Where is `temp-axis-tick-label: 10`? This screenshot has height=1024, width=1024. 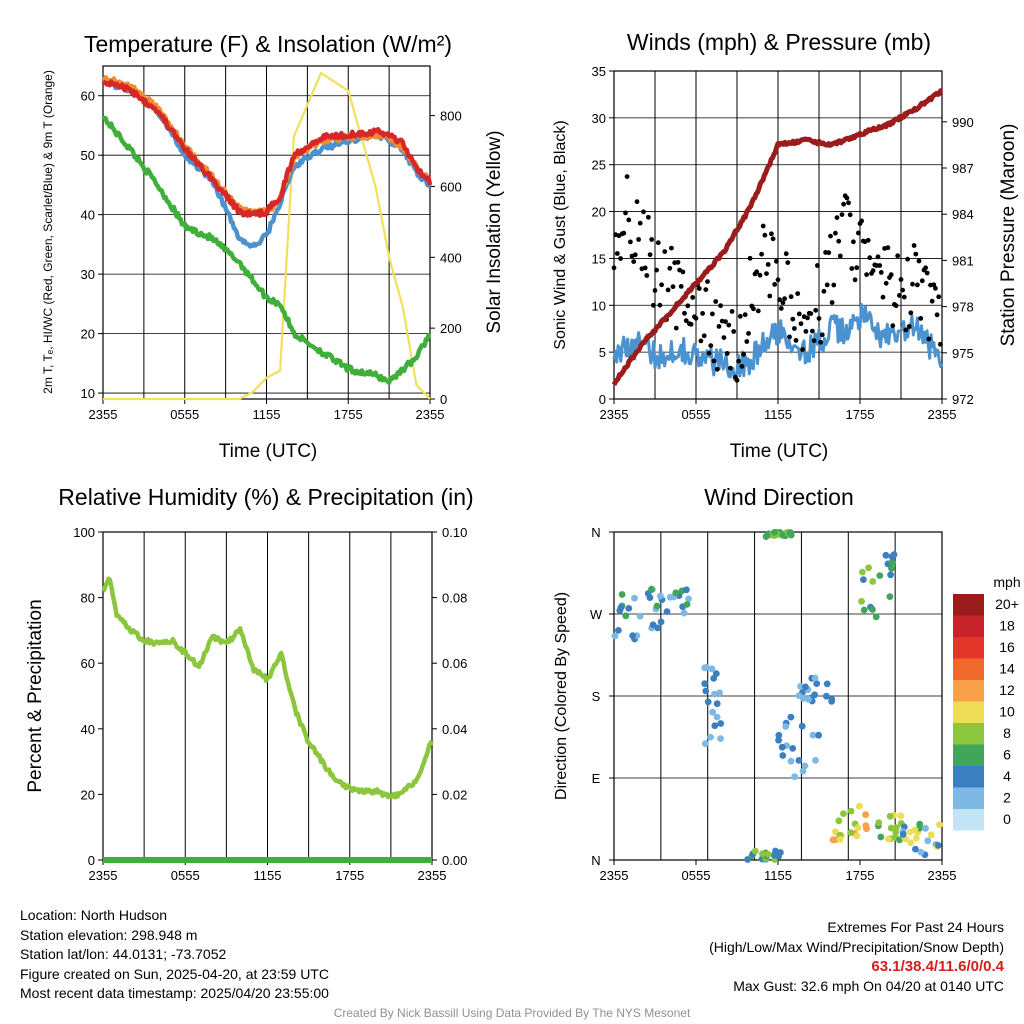 temp-axis-tick-label: 10 is located at coordinates (88, 393).